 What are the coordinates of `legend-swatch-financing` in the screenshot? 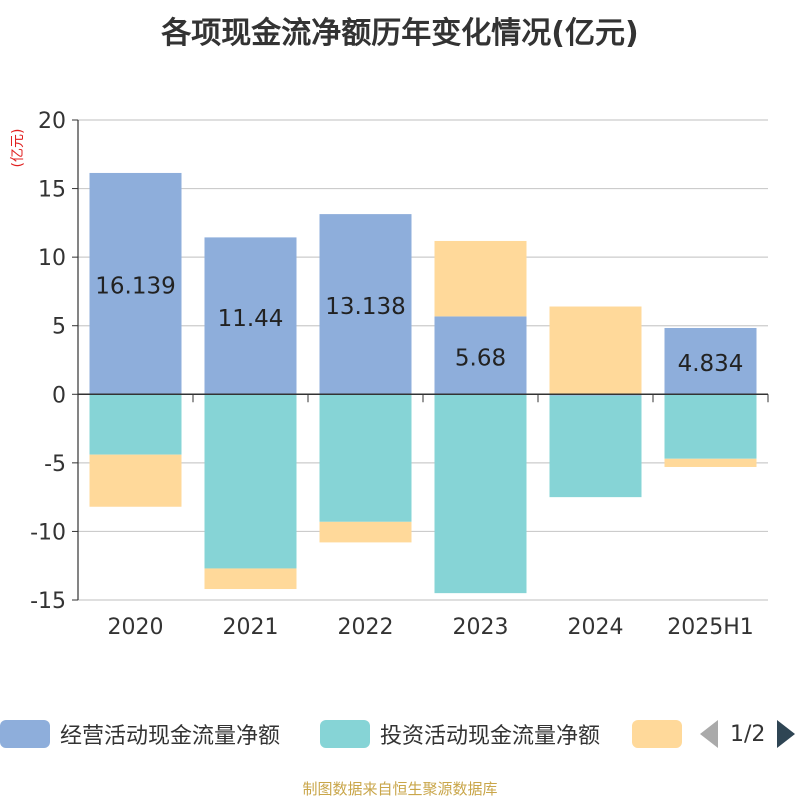 It's located at (657, 734).